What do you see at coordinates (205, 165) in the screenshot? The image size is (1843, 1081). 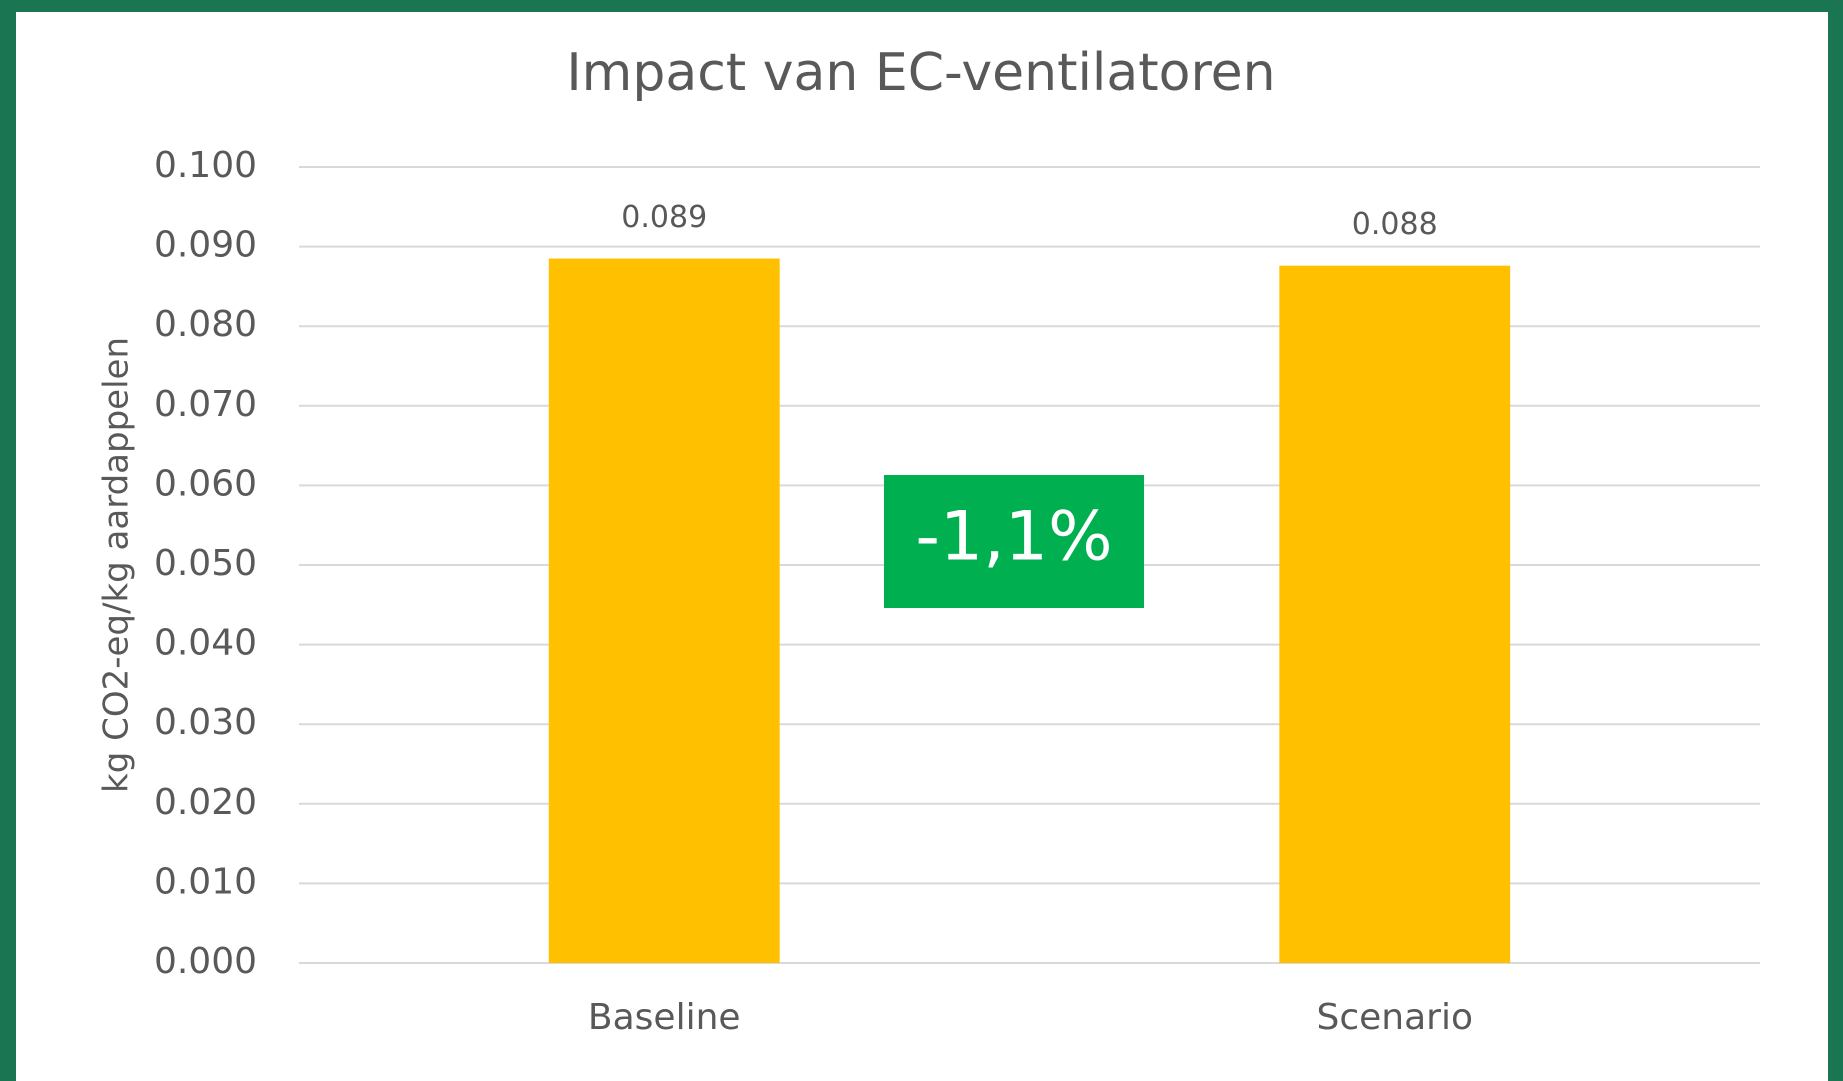 I see `y-tick-label: 0.100` at bounding box center [205, 165].